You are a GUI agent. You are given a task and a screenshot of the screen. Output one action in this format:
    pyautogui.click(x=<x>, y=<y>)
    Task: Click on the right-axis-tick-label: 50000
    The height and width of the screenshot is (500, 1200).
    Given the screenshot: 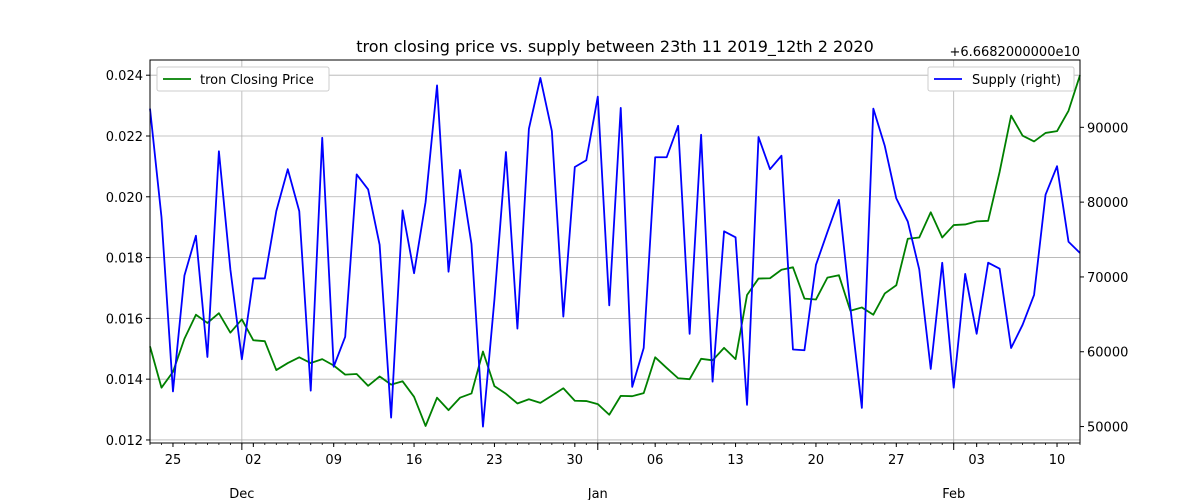 What is the action you would take?
    pyautogui.click(x=1107, y=428)
    